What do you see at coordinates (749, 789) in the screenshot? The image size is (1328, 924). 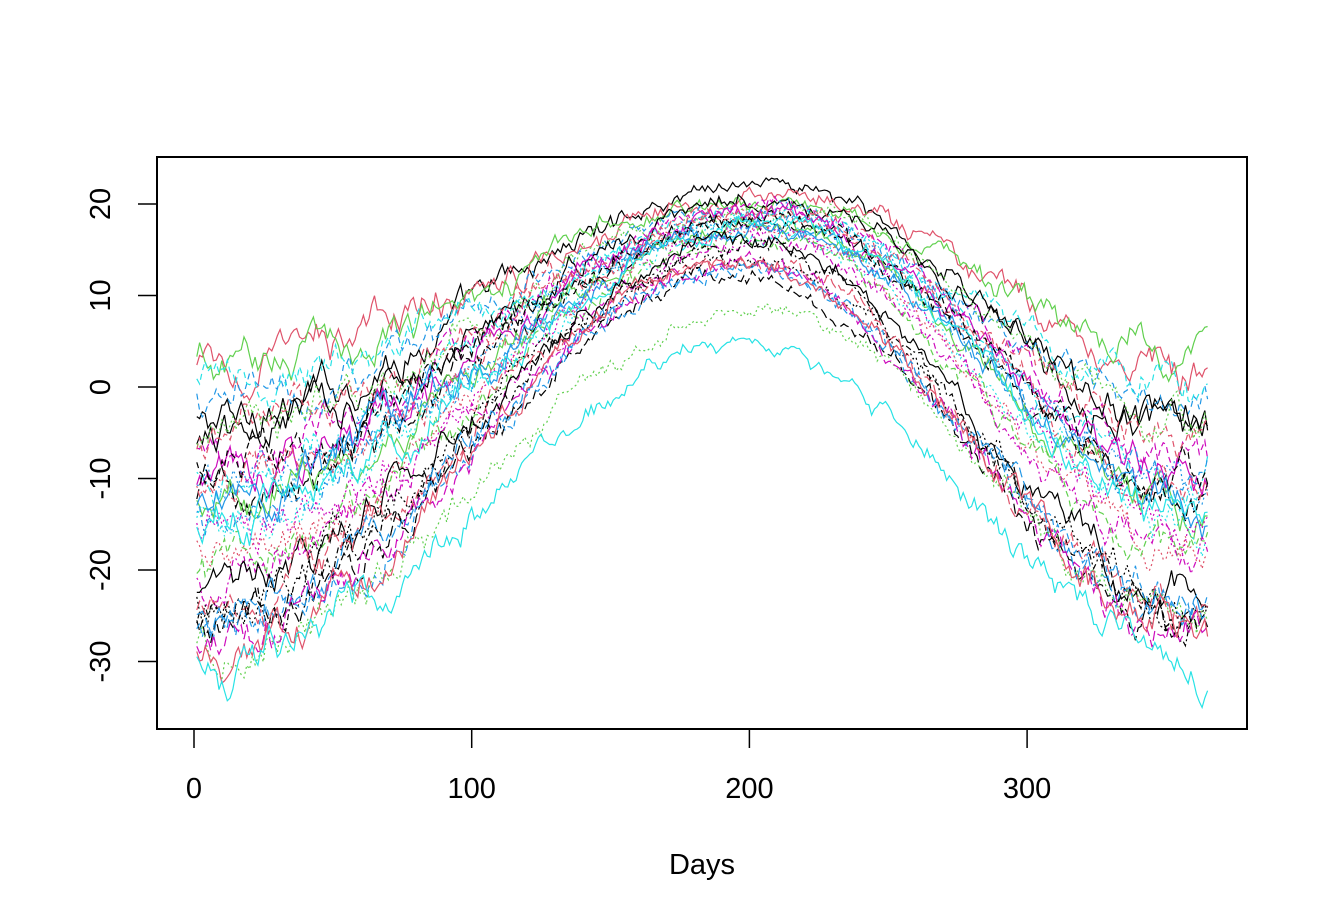 I see `x-tick-label: 200` at bounding box center [749, 789].